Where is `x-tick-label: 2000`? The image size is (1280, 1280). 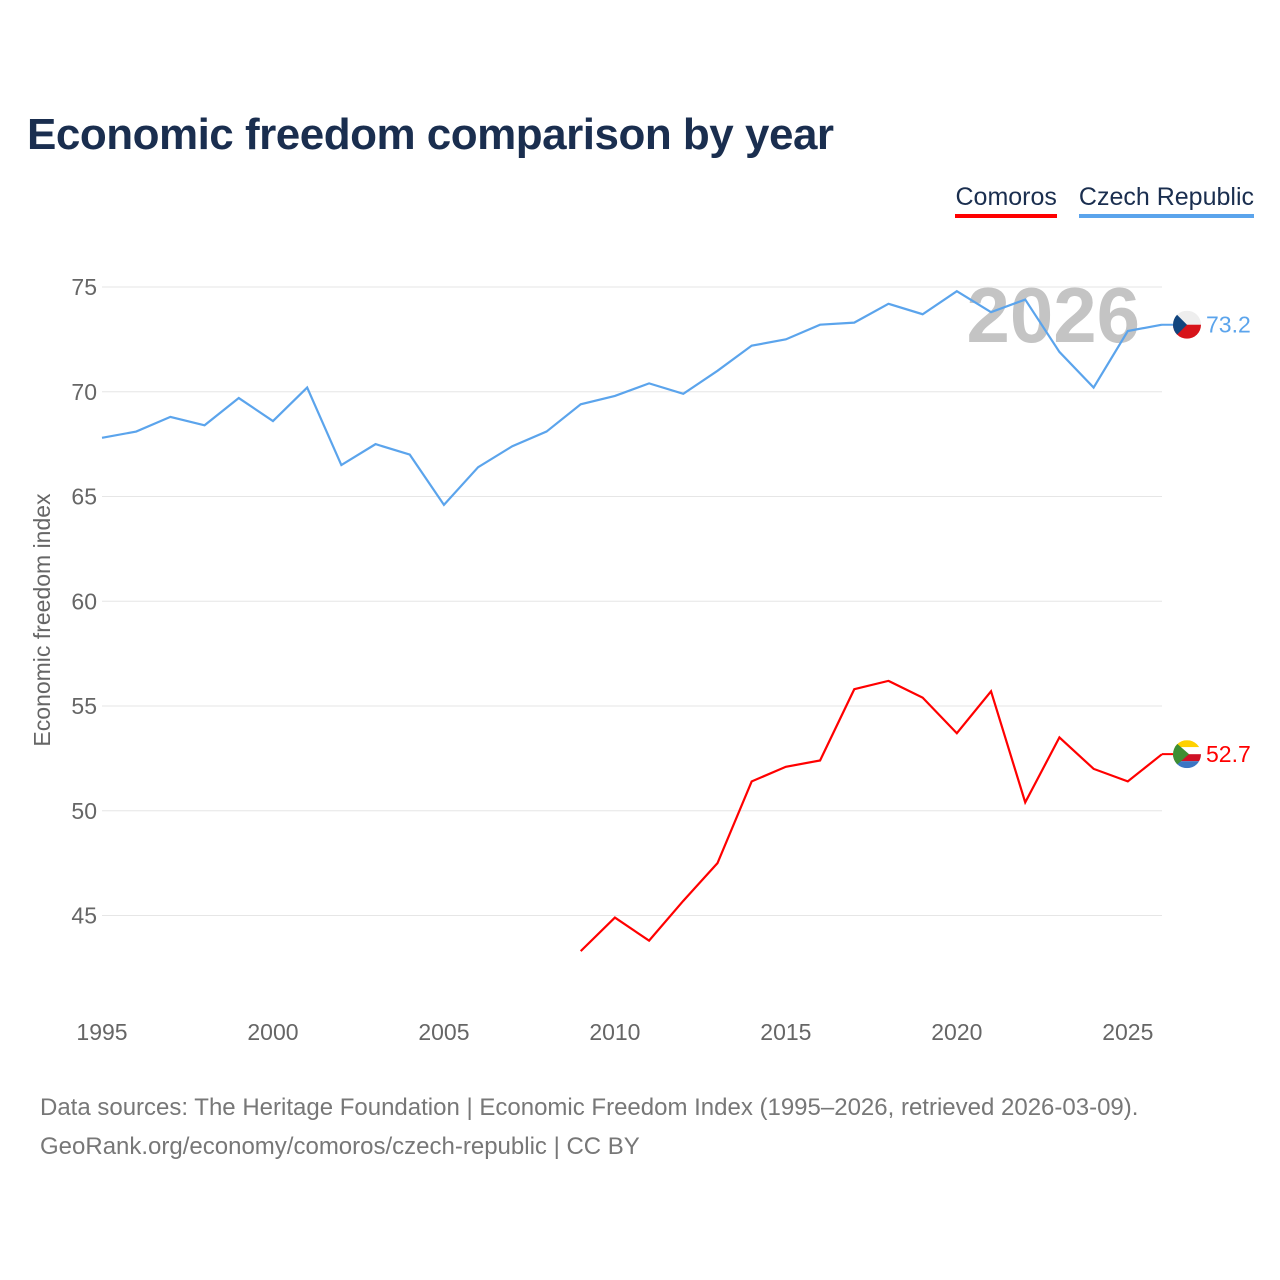 x-tick-label: 2000 is located at coordinates (272, 1032).